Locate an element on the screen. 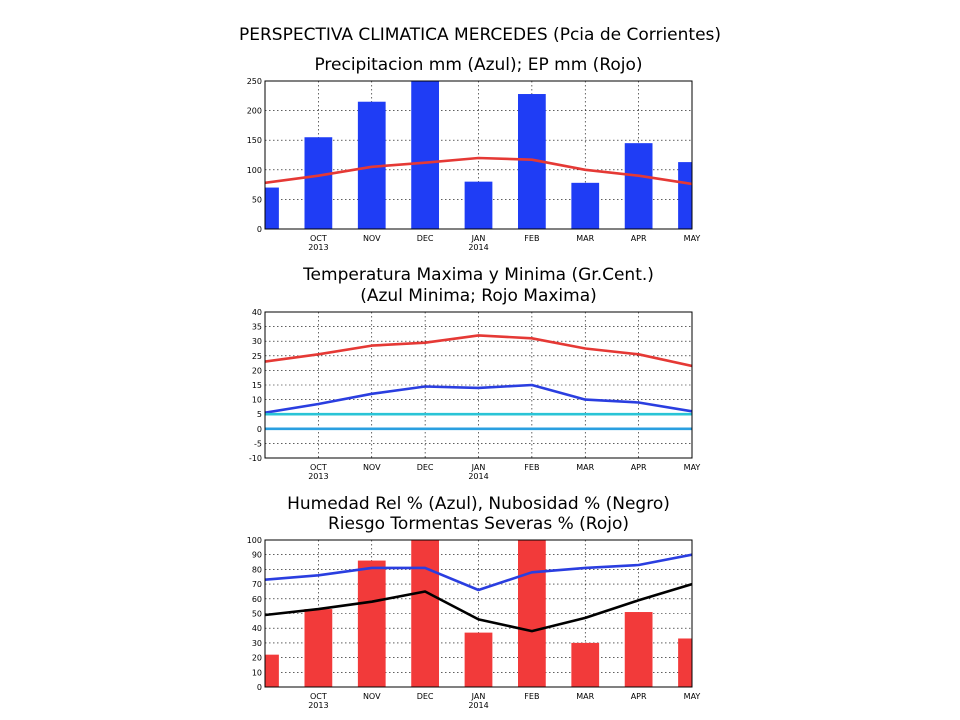  humid-x-tick-label: FEB is located at coordinates (531, 696).